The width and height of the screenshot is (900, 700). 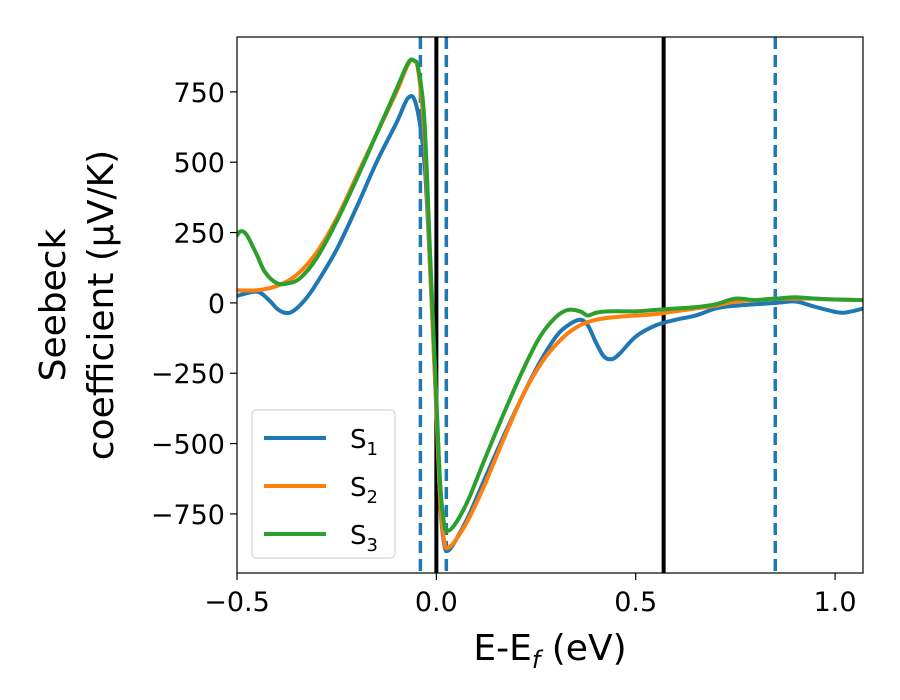 I want to click on y-axis-title-line2: coefficient (μV/K), so click(x=101, y=305).